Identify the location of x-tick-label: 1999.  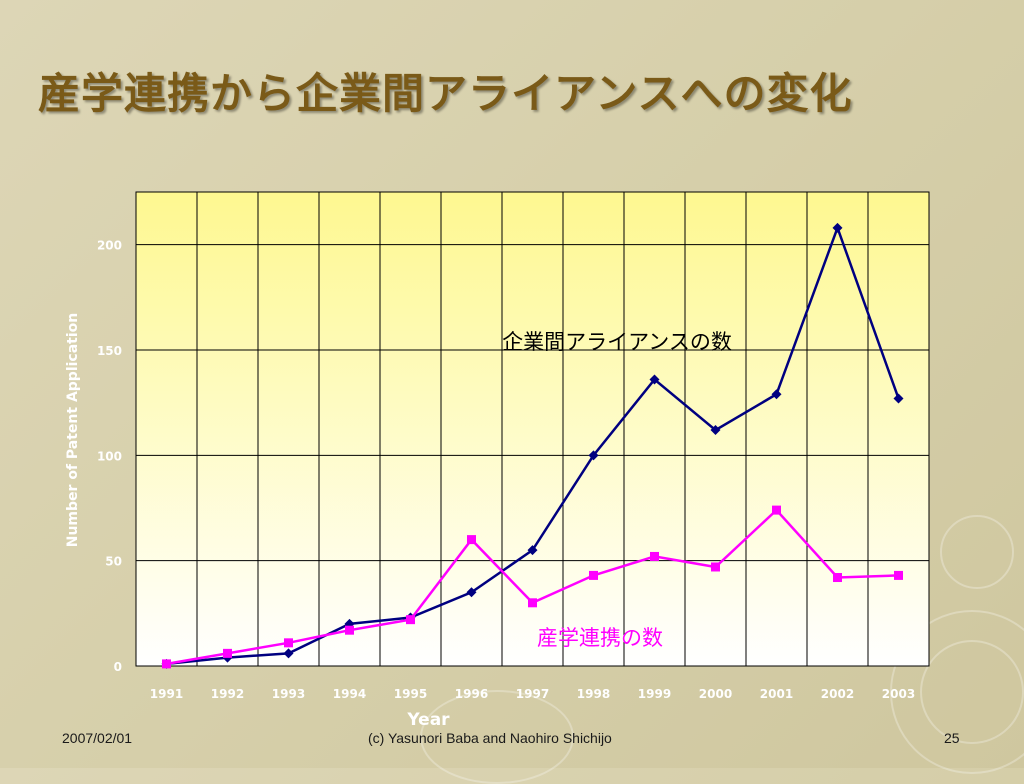
(654, 694).